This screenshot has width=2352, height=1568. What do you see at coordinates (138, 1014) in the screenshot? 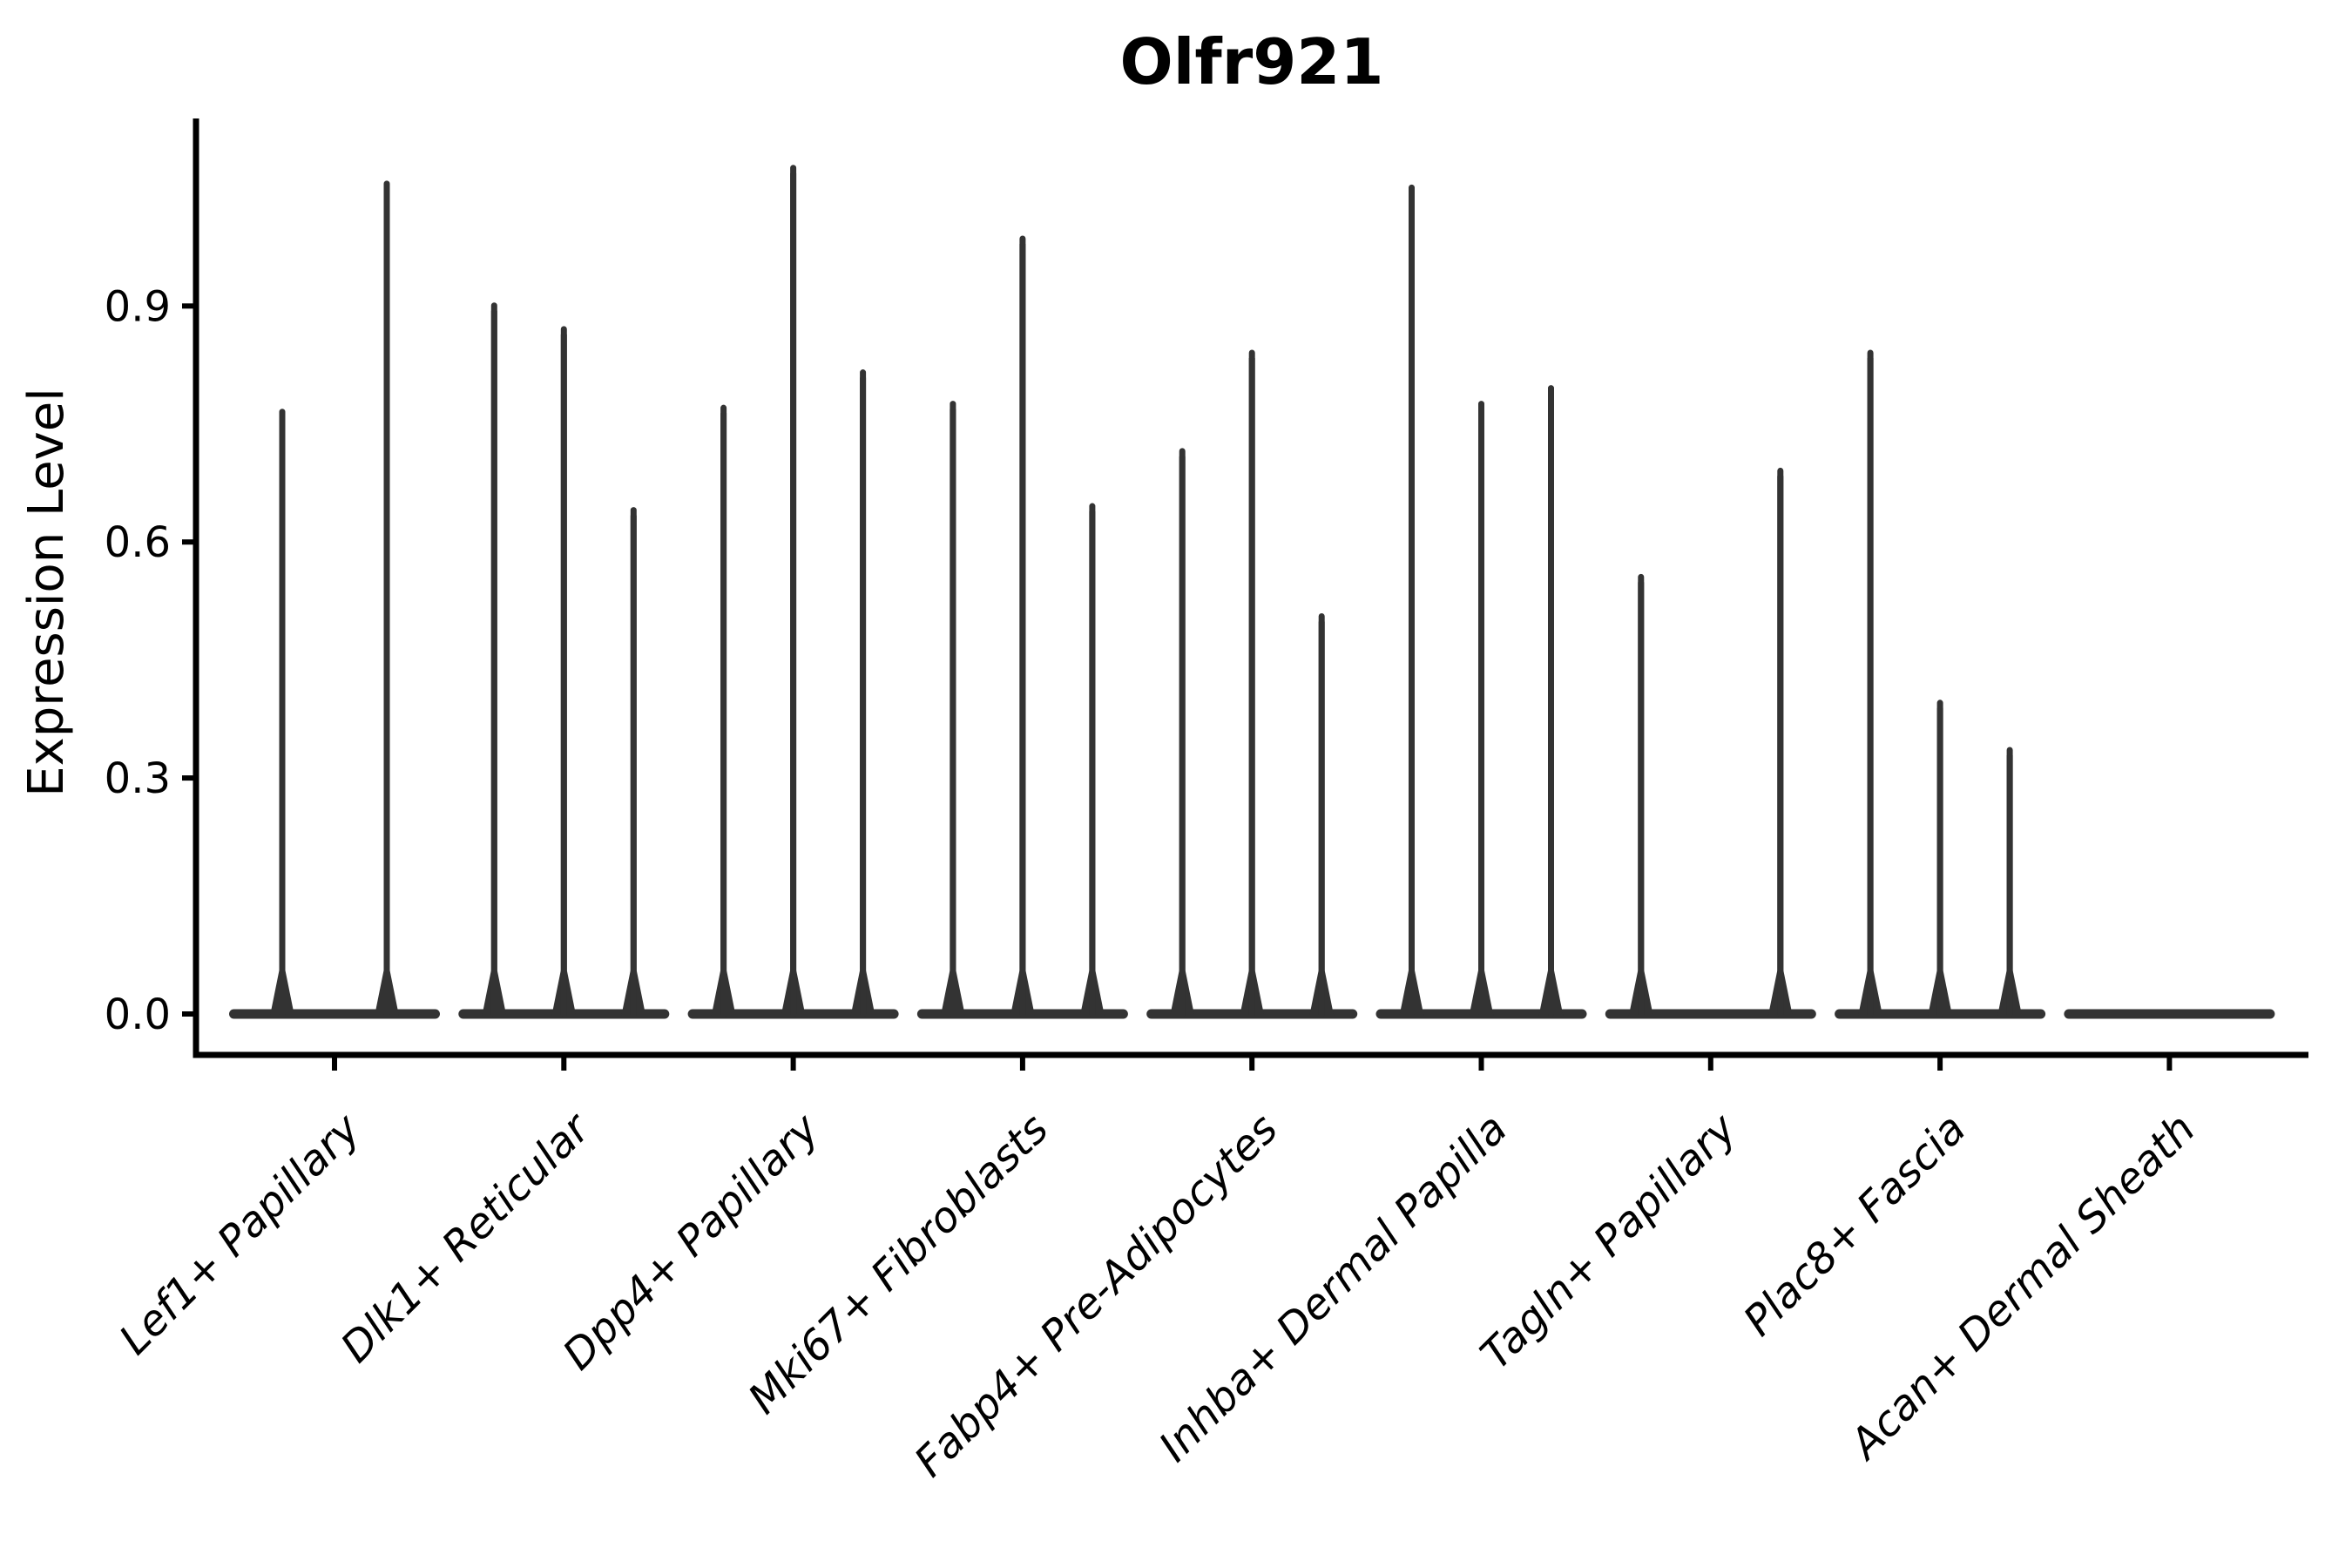
I see `y-tick-label: 0.0` at bounding box center [138, 1014].